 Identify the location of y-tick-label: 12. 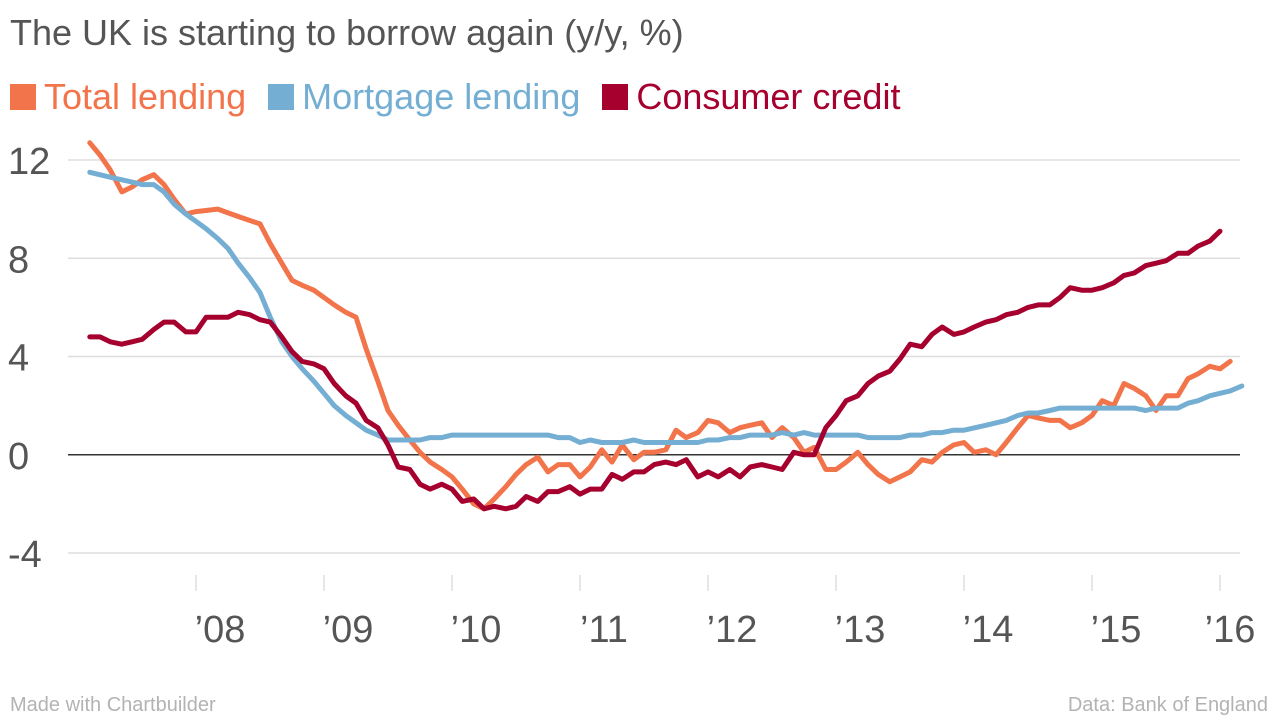
(29, 162).